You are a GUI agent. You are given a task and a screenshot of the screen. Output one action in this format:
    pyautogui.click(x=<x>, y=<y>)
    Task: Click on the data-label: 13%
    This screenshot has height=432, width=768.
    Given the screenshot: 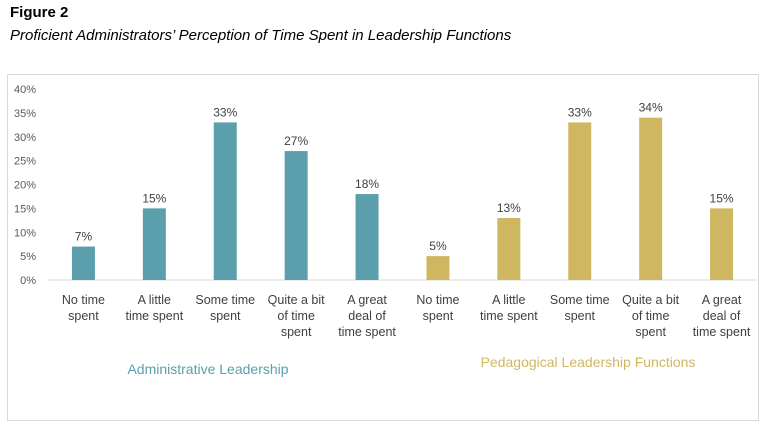 What is the action you would take?
    pyautogui.click(x=509, y=208)
    